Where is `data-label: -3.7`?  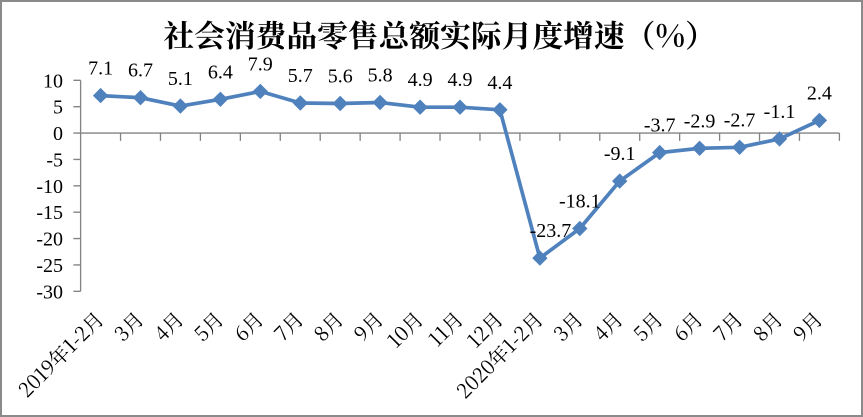 data-label: -3.7 is located at coordinates (660, 126).